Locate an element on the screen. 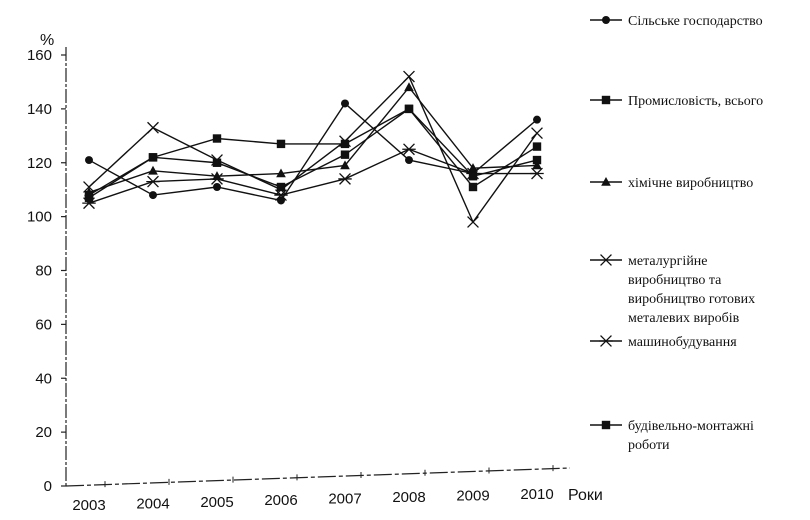 The width and height of the screenshot is (810, 520). legend-label: Сільське господарство is located at coordinates (695, 21).